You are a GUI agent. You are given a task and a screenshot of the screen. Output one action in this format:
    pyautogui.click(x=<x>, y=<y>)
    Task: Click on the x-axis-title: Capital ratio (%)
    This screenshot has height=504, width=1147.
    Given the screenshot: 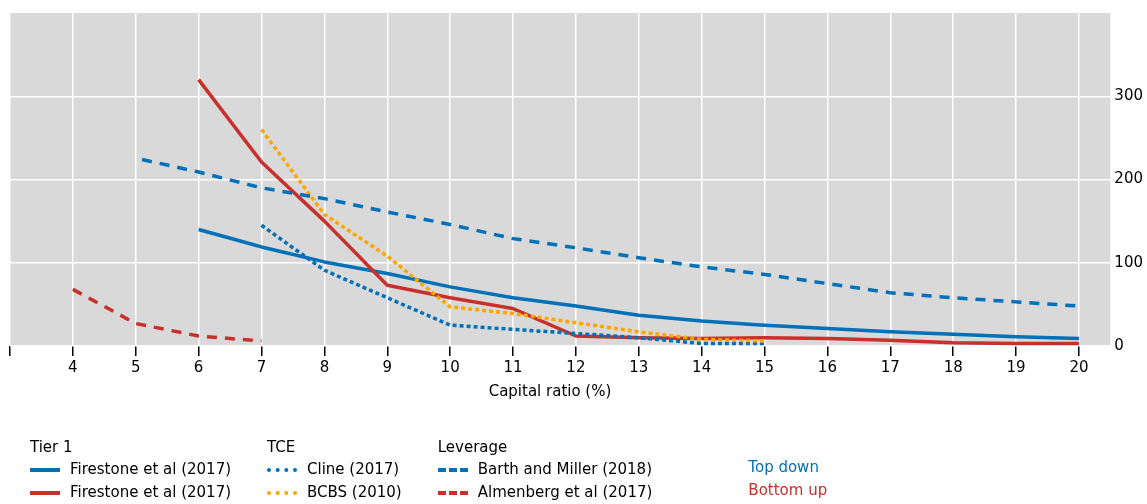 What is the action you would take?
    pyautogui.click(x=550, y=391)
    